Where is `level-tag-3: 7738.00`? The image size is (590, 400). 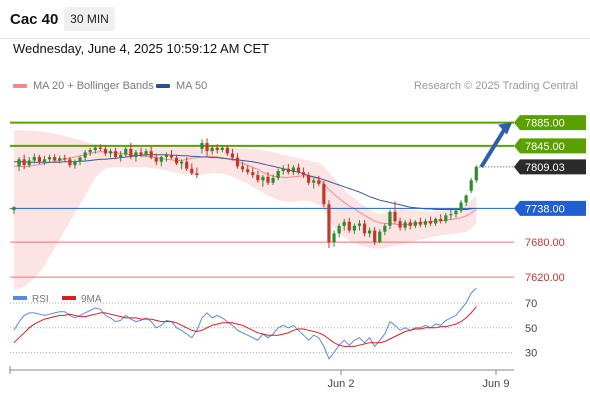 level-tag-3: 7738.00 is located at coordinates (545, 209).